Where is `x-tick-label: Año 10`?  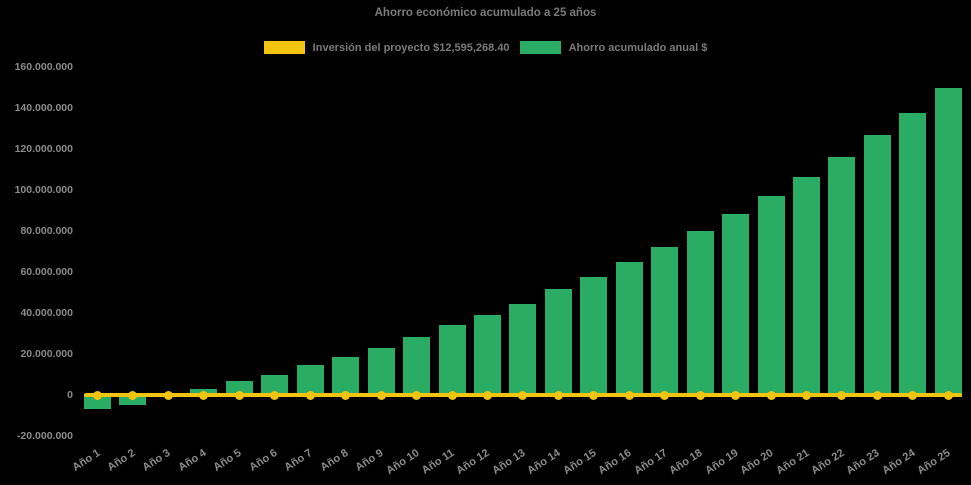
x-tick-label: Año 10 is located at coordinates (402, 462).